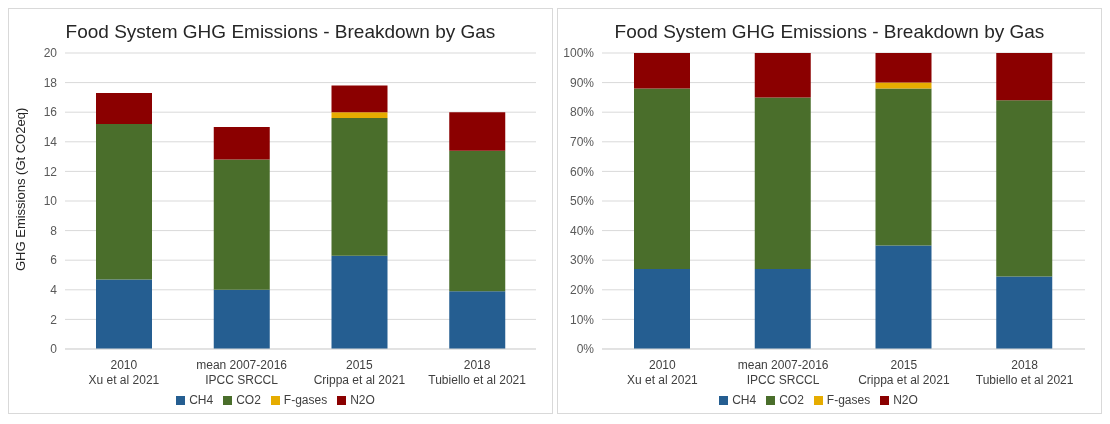  What do you see at coordinates (54, 290) in the screenshot?
I see `y-tick-label: 4` at bounding box center [54, 290].